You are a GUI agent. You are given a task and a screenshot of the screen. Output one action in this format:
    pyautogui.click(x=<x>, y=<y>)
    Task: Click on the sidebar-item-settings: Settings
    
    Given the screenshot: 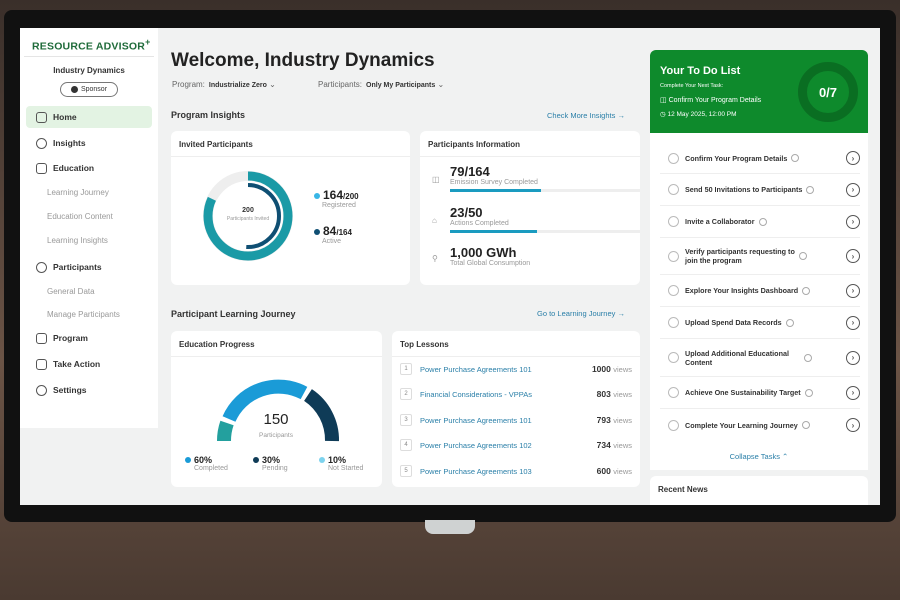 What is the action you would take?
    pyautogui.click(x=89, y=390)
    